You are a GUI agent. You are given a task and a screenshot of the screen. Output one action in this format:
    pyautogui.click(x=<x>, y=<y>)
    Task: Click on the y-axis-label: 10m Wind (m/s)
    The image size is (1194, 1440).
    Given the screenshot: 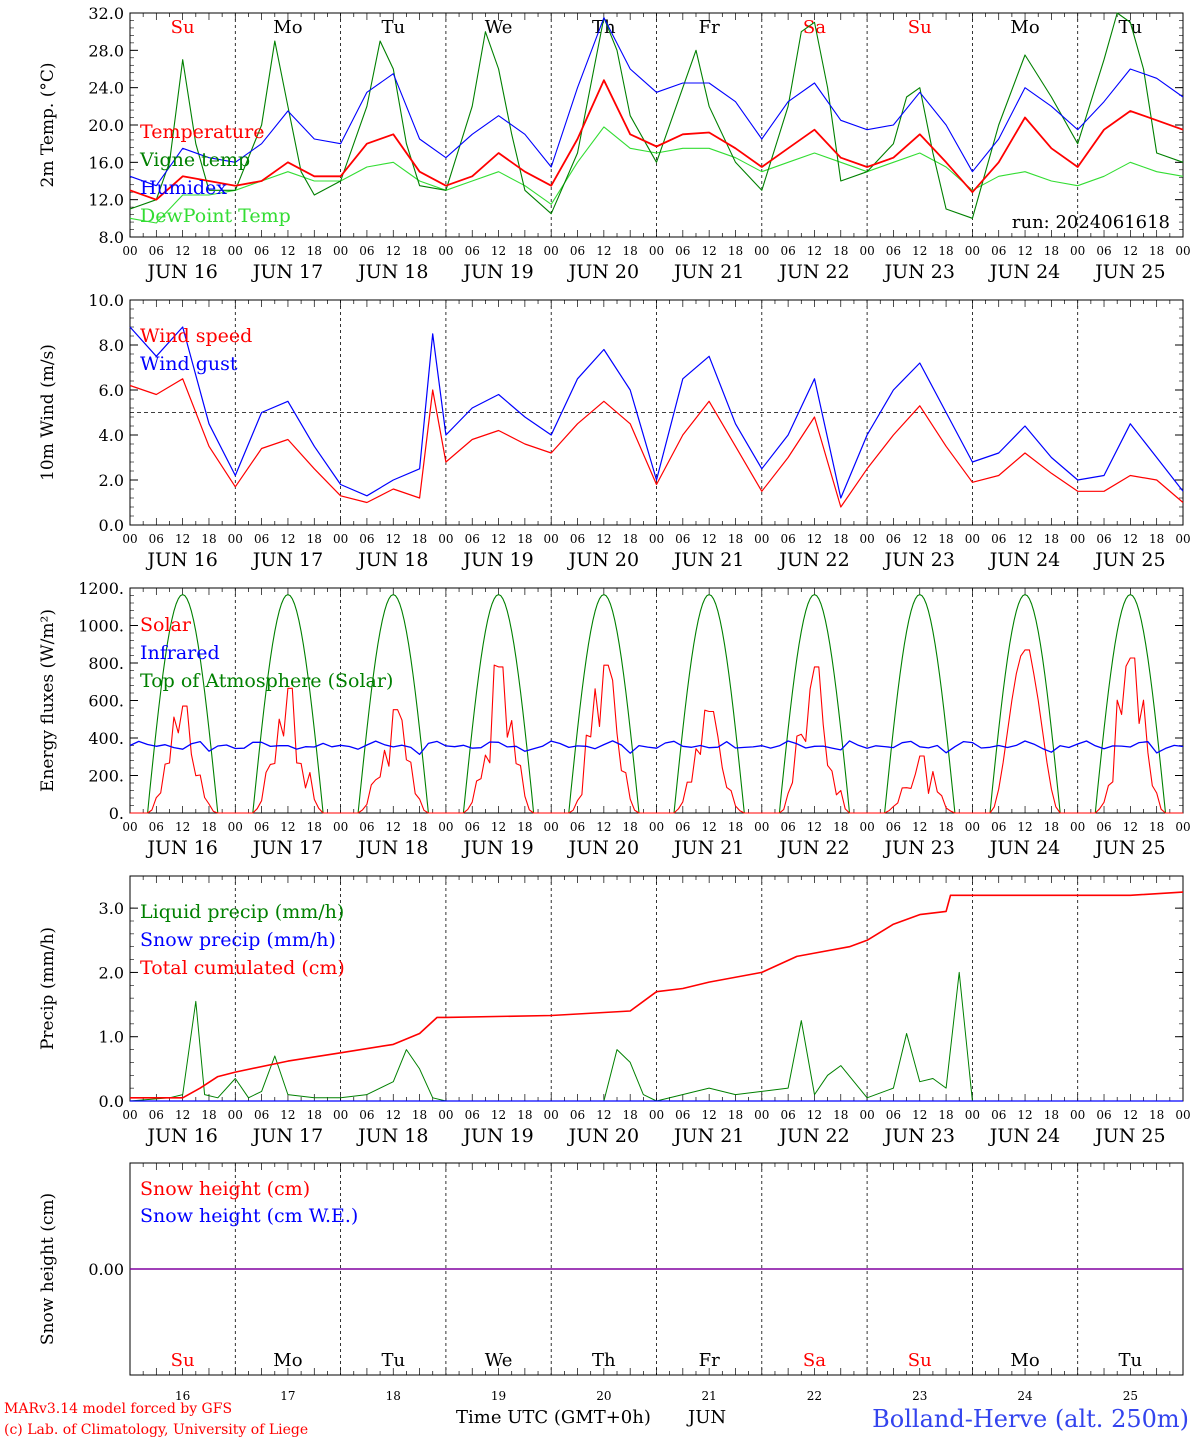 What is the action you would take?
    pyautogui.click(x=48, y=412)
    